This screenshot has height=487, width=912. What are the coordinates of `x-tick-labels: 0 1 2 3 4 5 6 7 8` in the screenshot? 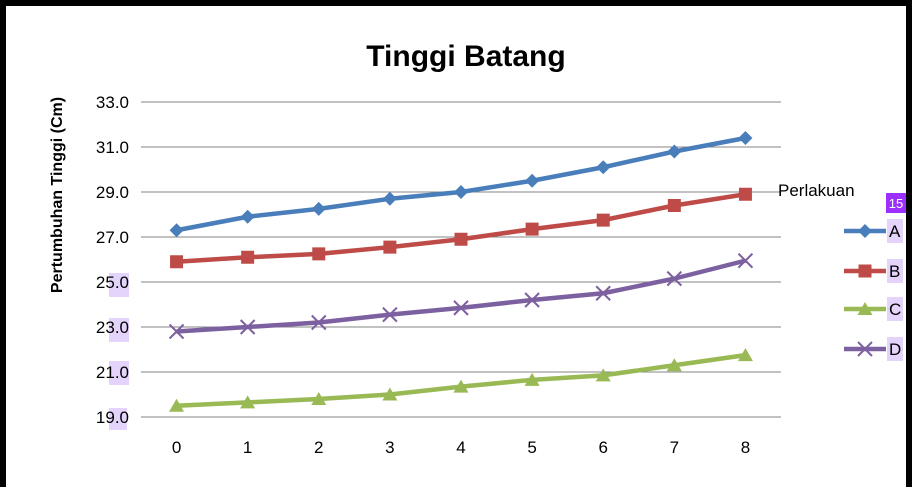 It's located at (461, 447).